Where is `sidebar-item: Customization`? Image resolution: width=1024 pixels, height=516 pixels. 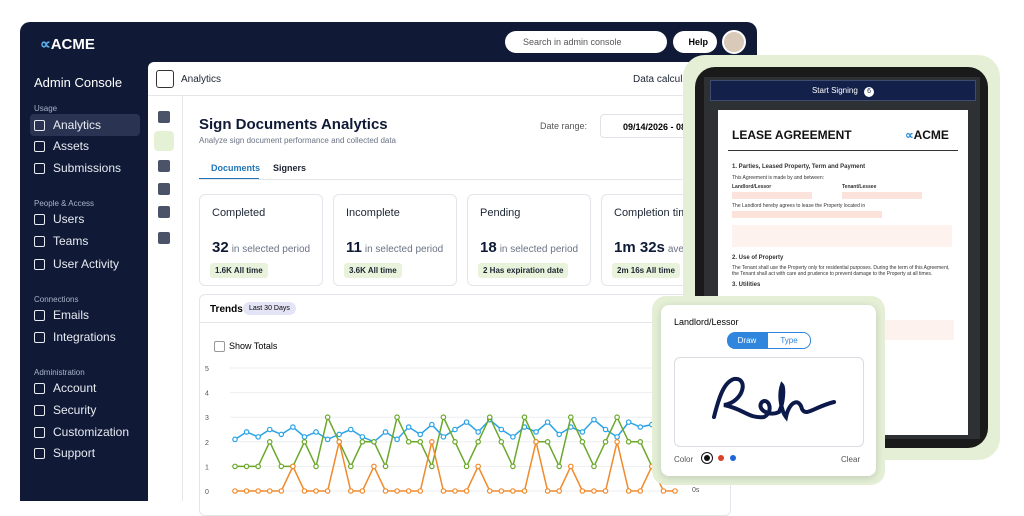
sidebar-item: Customization is located at coordinates (81, 432).